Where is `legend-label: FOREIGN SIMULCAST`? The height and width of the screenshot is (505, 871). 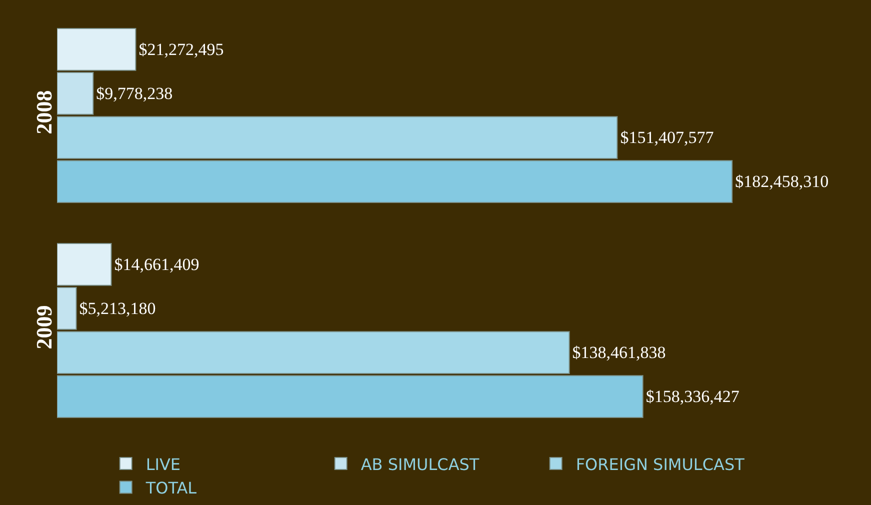 legend-label: FOREIGN SIMULCAST is located at coordinates (660, 464).